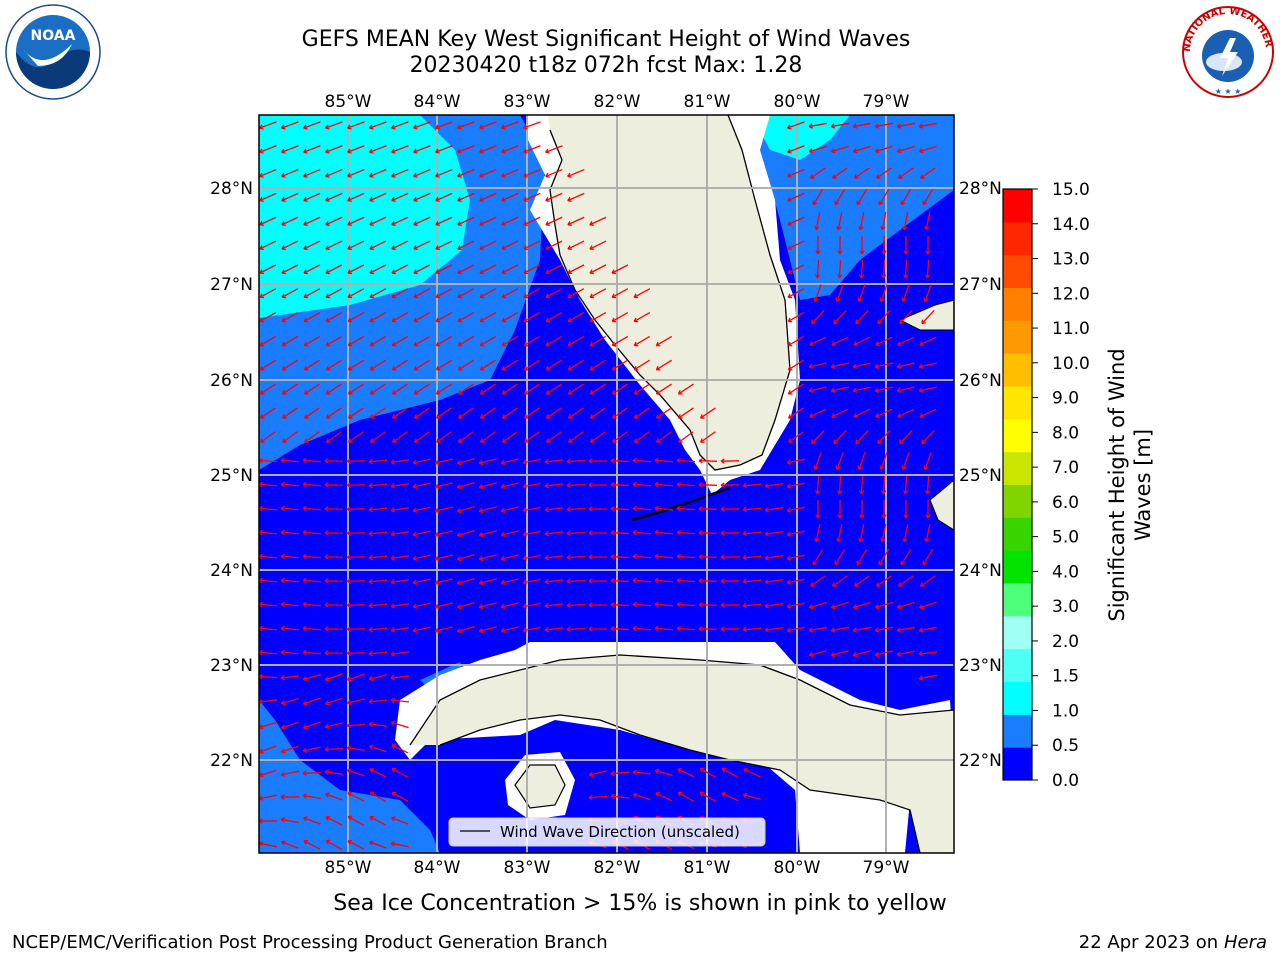  I want to click on colorbar-tick-label: 14.0, so click(1071, 225).